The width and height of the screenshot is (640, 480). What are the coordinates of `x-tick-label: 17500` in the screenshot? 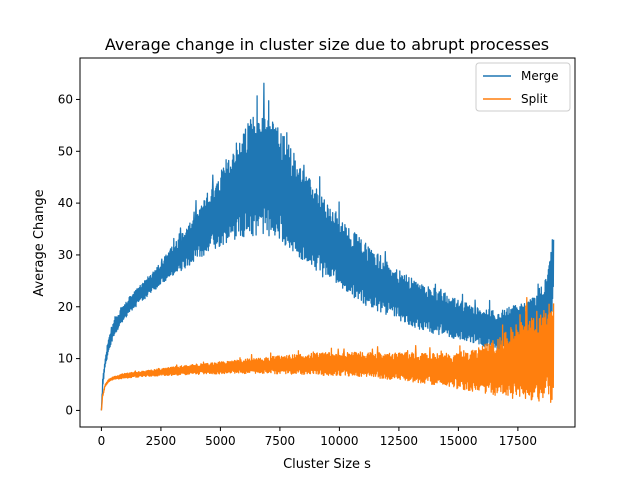 It's located at (518, 441).